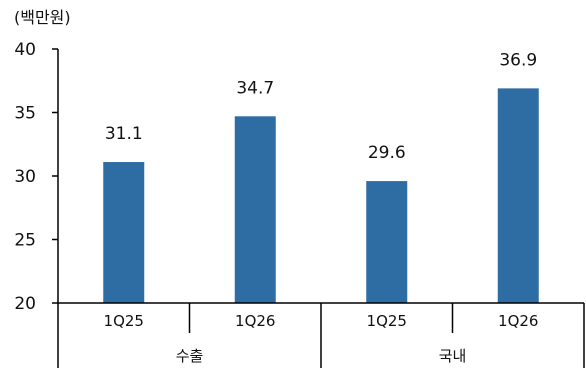  I want to click on y-tick-label: 35, so click(25, 114).